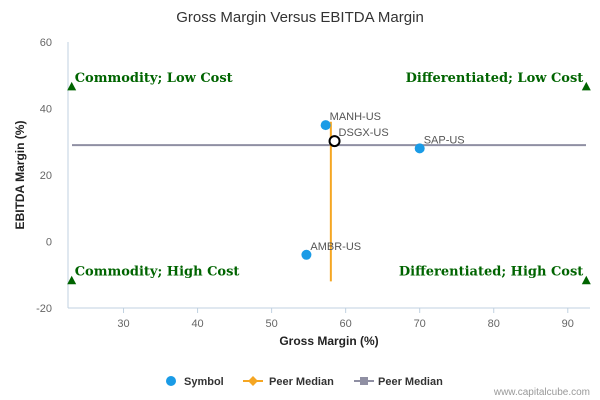 Image resolution: width=600 pixels, height=400 pixels. I want to click on legend-symbol-marker, so click(171, 381).